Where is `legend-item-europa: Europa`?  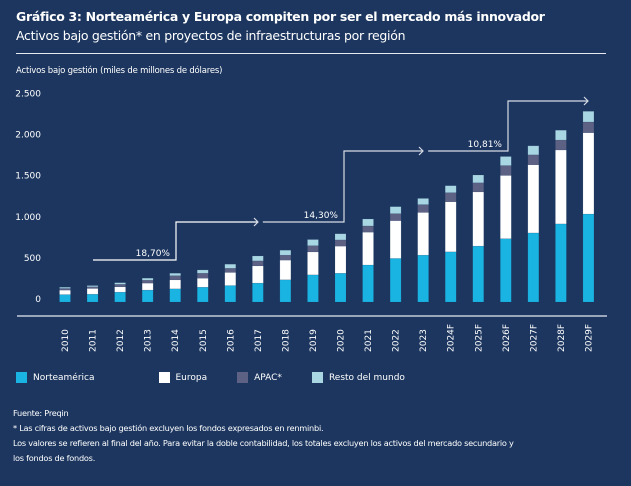
legend-item-europa: Europa is located at coordinates (183, 377).